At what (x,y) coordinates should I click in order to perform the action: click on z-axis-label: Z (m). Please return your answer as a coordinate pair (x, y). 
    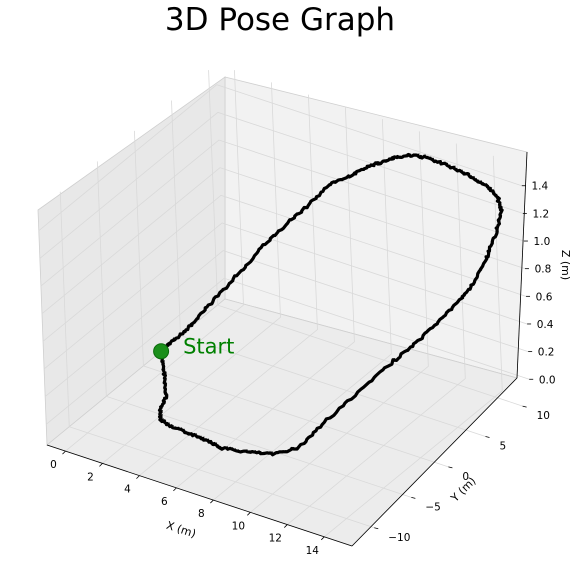
    Looking at the image, I should click on (565, 265).